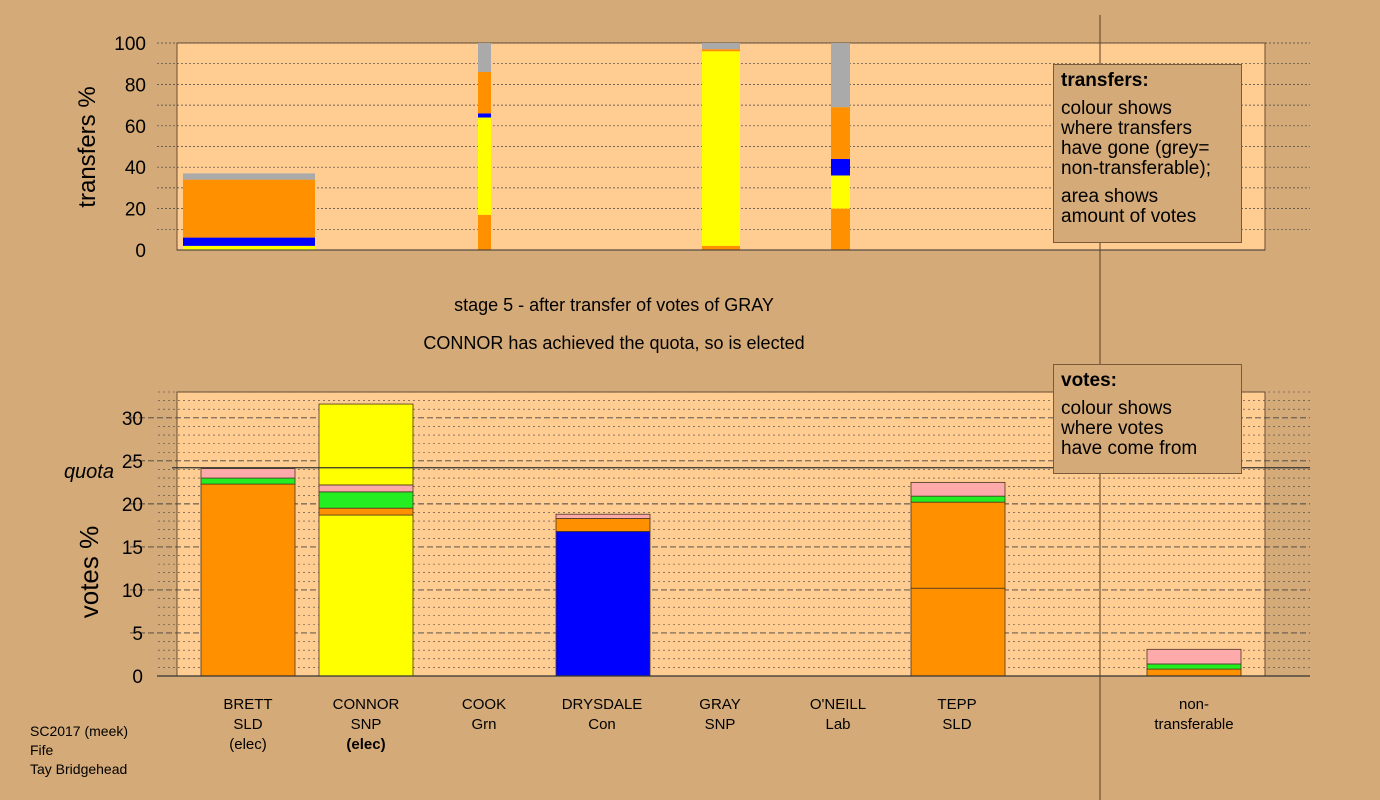  What do you see at coordinates (79, 750) in the screenshot?
I see `footer: SC2017 (meek) Fife Tay Bridgehead` at bounding box center [79, 750].